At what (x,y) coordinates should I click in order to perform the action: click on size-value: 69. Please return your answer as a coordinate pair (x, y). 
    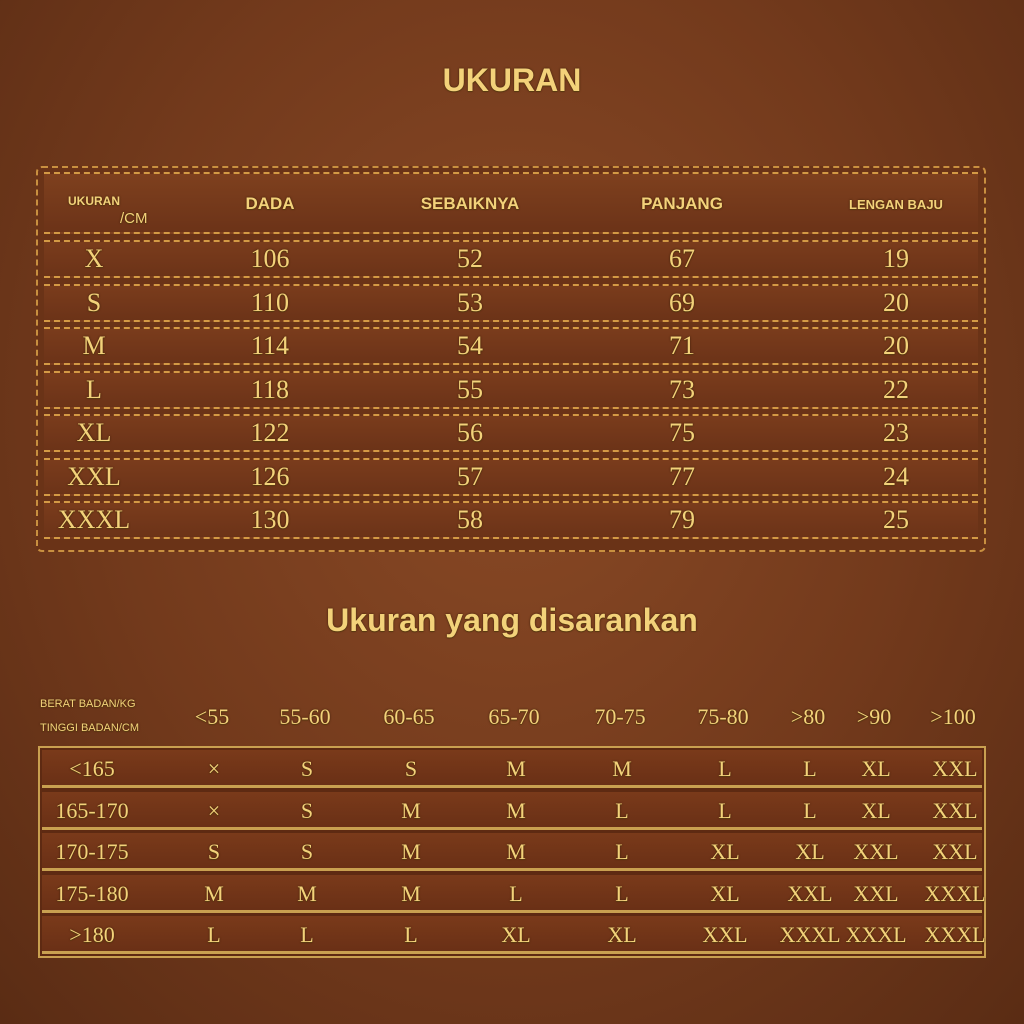
    Looking at the image, I should click on (682, 302).